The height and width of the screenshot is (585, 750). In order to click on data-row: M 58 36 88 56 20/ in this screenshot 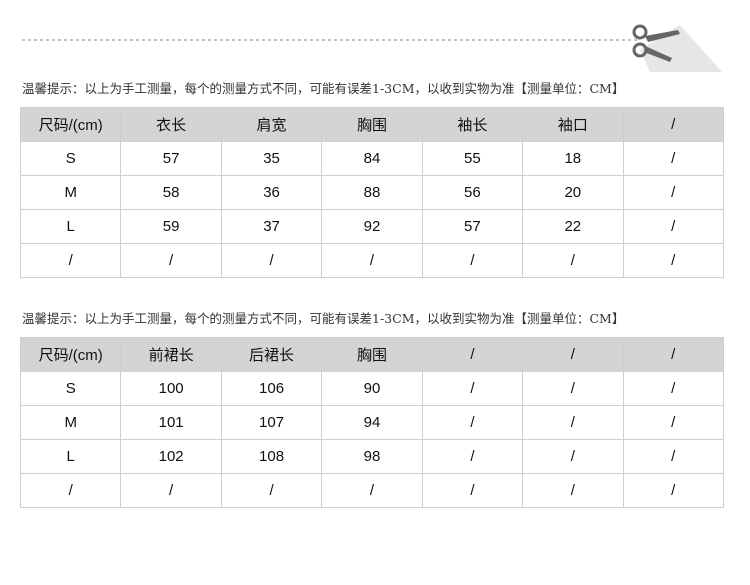, I will do `click(372, 192)`.